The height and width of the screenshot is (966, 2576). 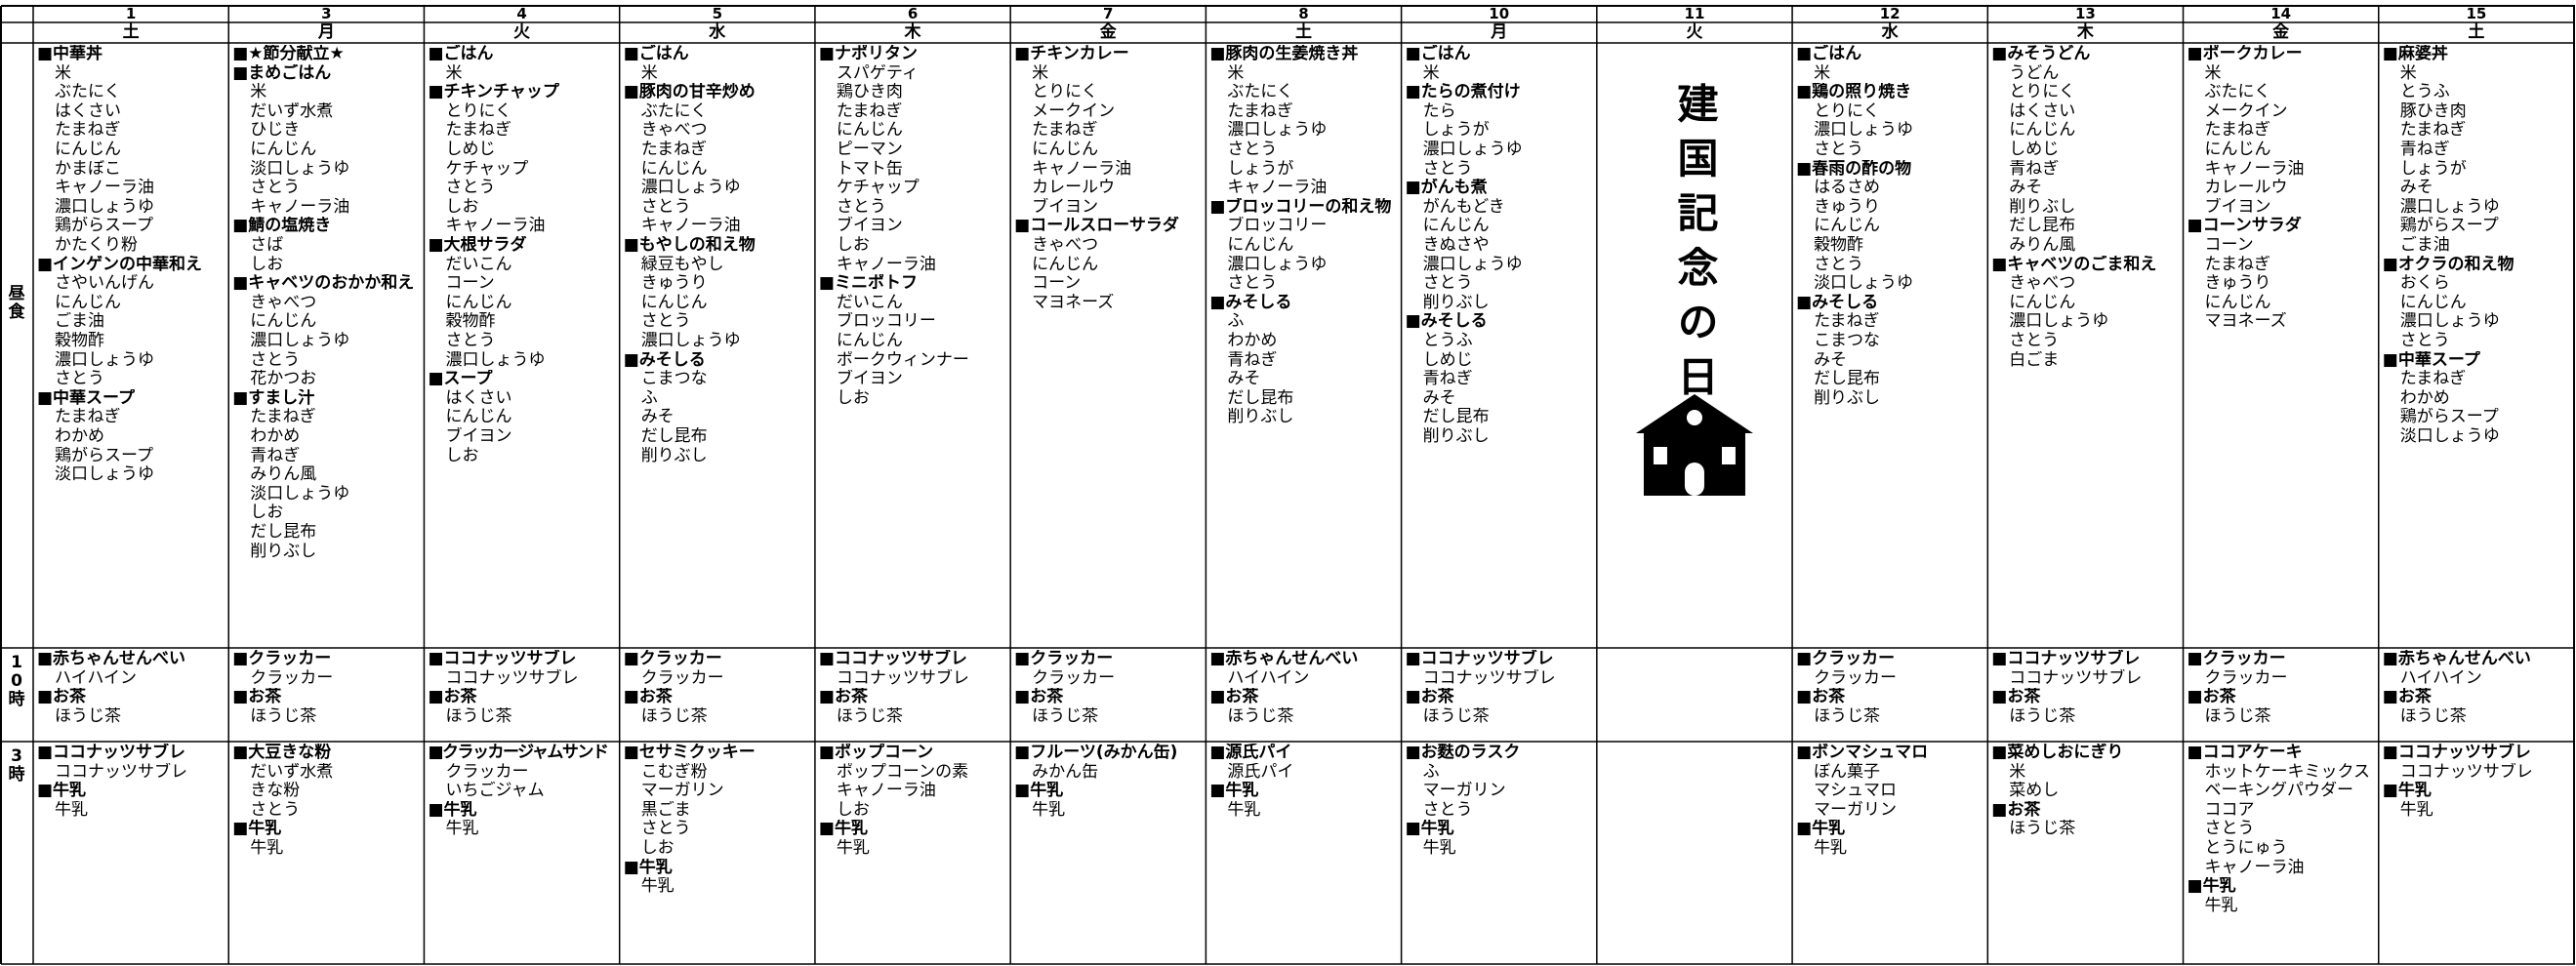 I want to click on ingredient: ぶたにく, so click(x=2237, y=92).